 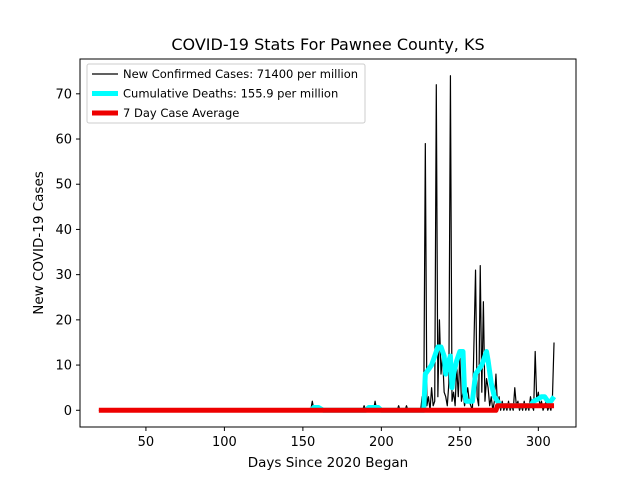 What do you see at coordinates (63, 140) in the screenshot?
I see `y-tick-label: 60` at bounding box center [63, 140].